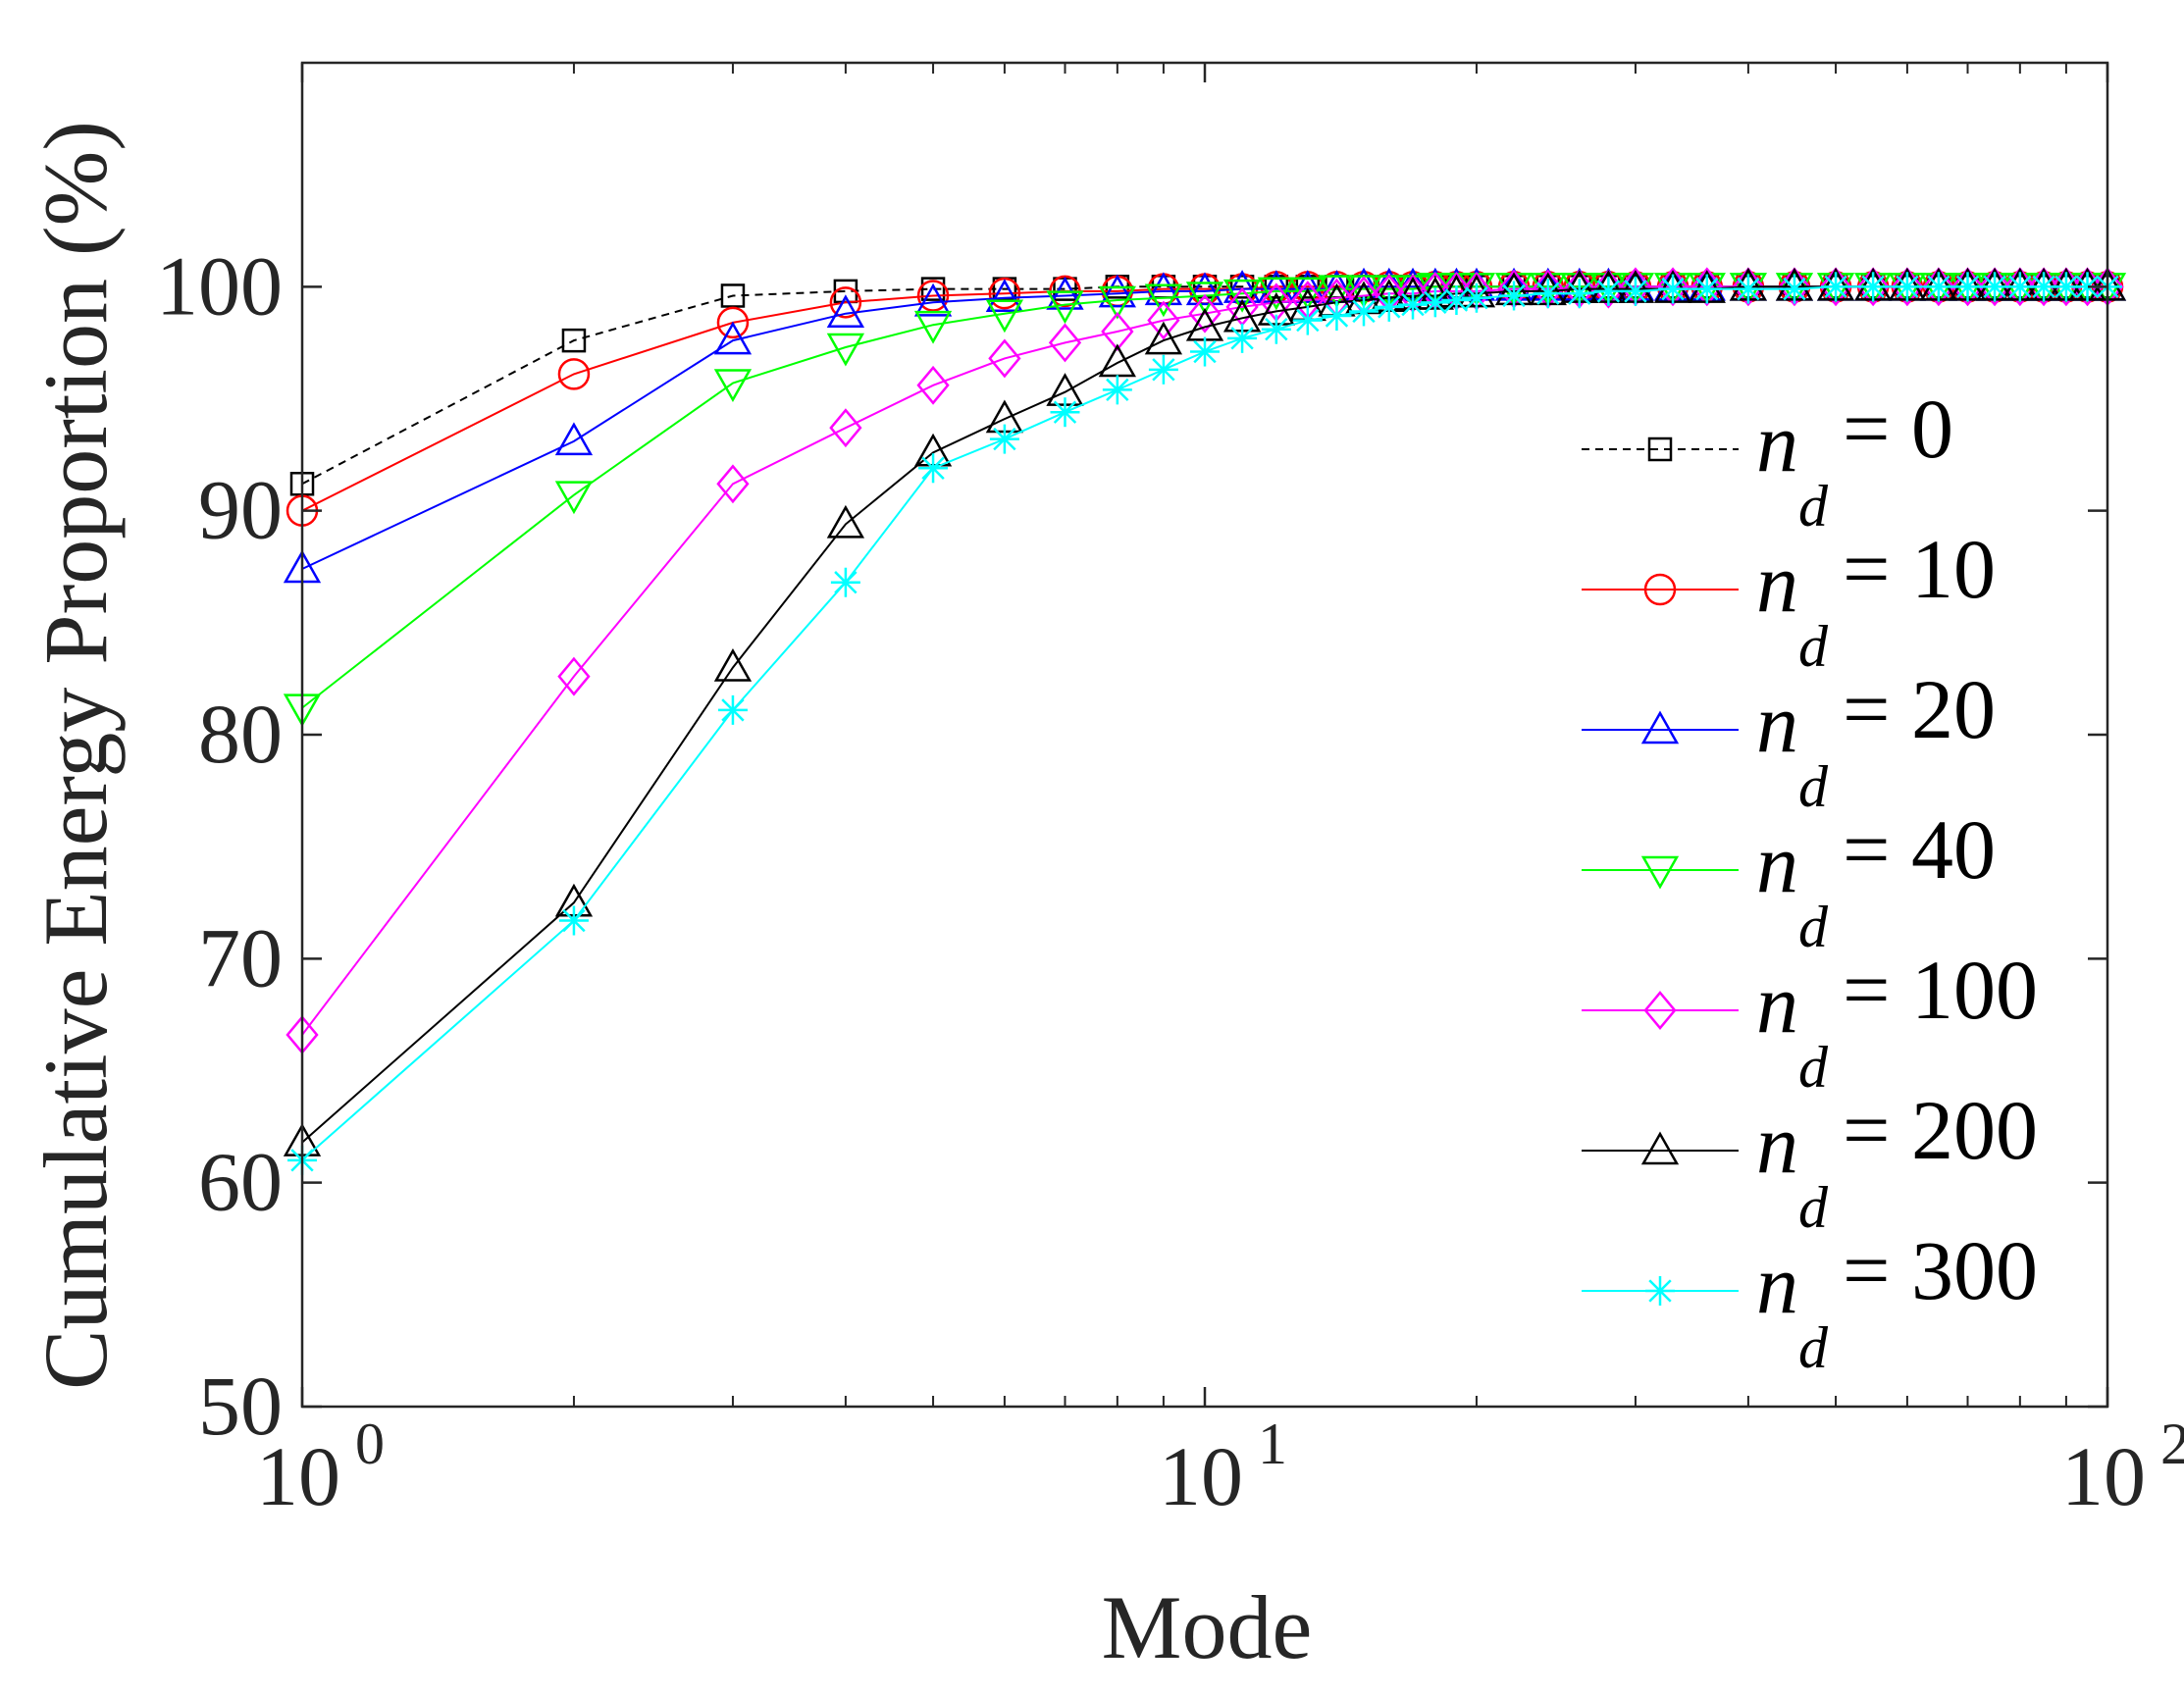 Image resolution: width=2184 pixels, height=1695 pixels. Describe the element at coordinates (1898, 429) in the screenshot. I see `legend-value: = 0` at that location.